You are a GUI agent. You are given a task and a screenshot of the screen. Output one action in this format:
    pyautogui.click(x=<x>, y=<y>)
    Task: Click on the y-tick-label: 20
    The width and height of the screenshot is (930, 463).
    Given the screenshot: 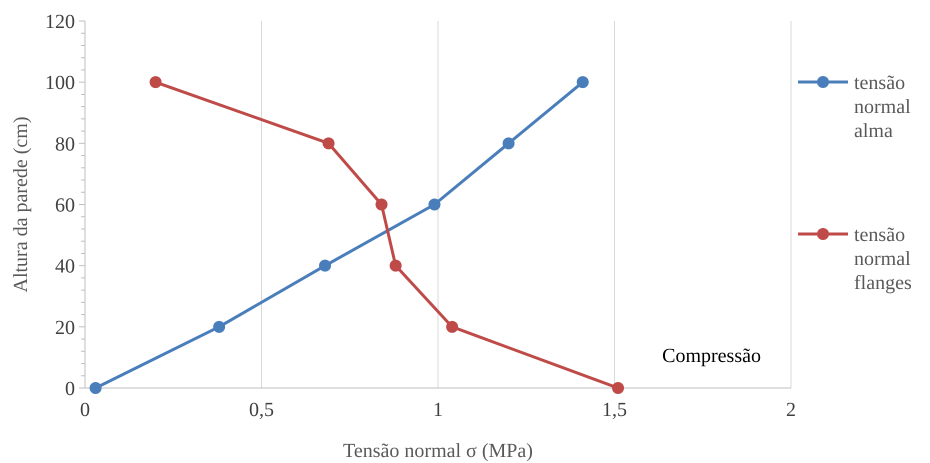 What is the action you would take?
    pyautogui.click(x=65, y=327)
    